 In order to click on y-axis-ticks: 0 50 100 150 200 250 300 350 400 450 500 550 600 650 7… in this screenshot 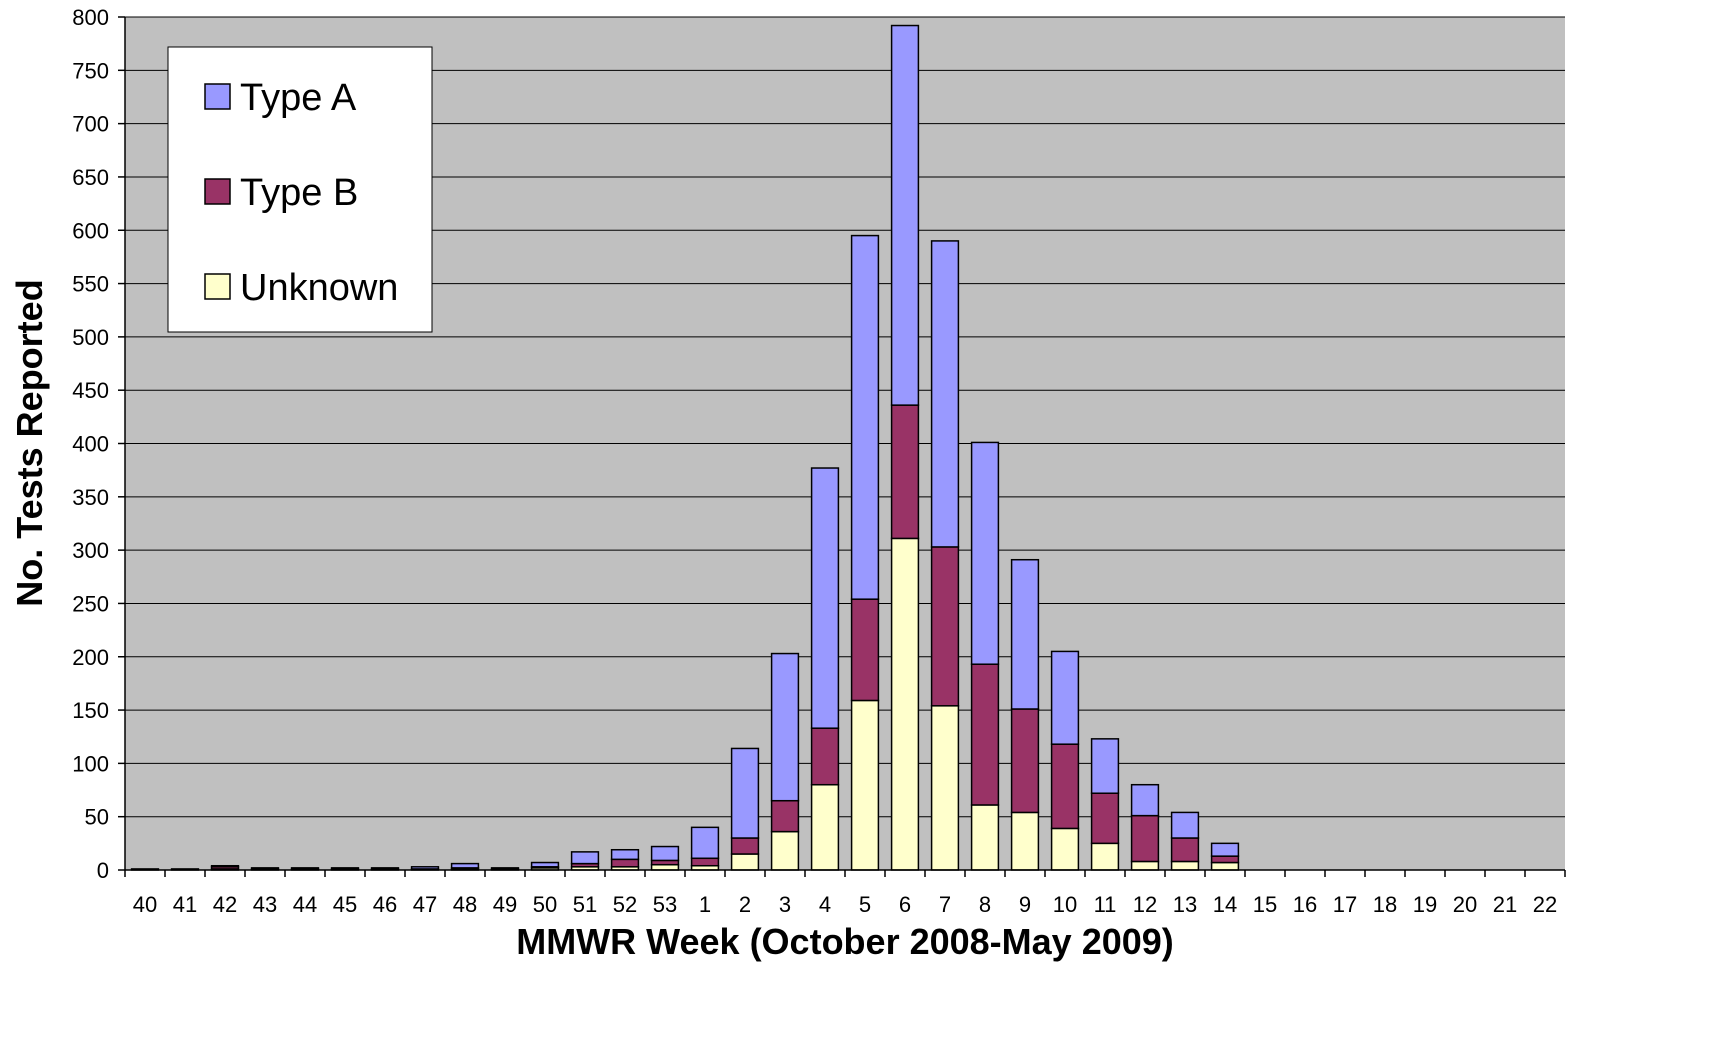, I will do `click(98, 444)`.